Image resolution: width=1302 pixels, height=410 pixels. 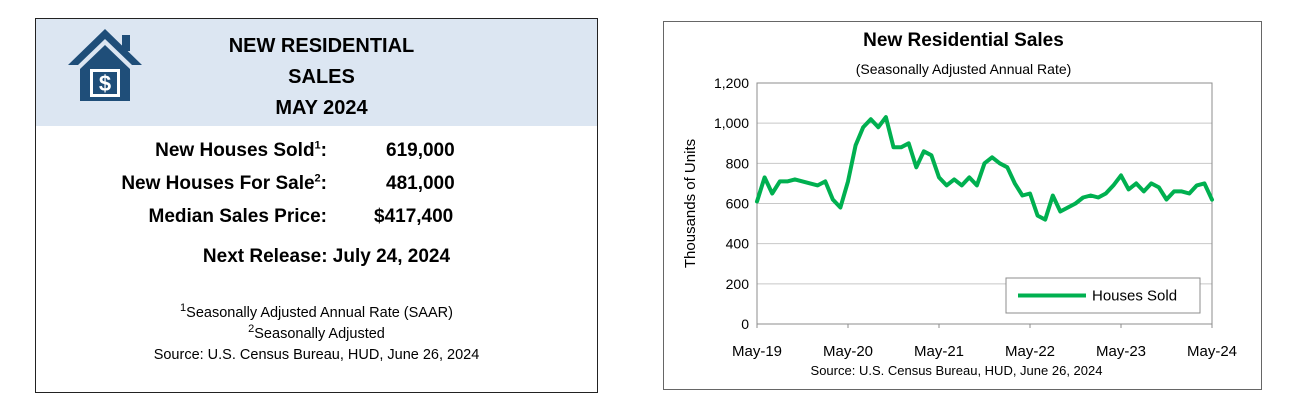 I want to click on y-tick-label: 200, so click(x=738, y=284).